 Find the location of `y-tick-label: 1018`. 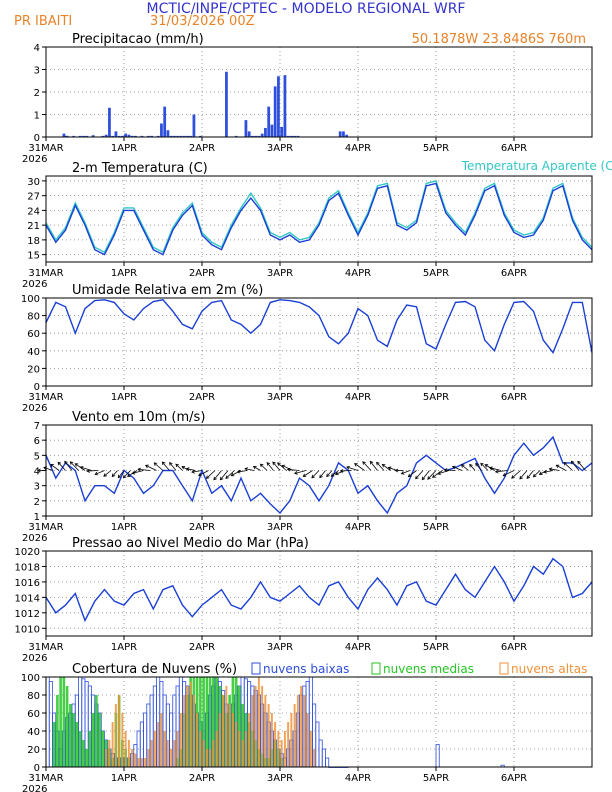

y-tick-label: 1018 is located at coordinates (27, 567).